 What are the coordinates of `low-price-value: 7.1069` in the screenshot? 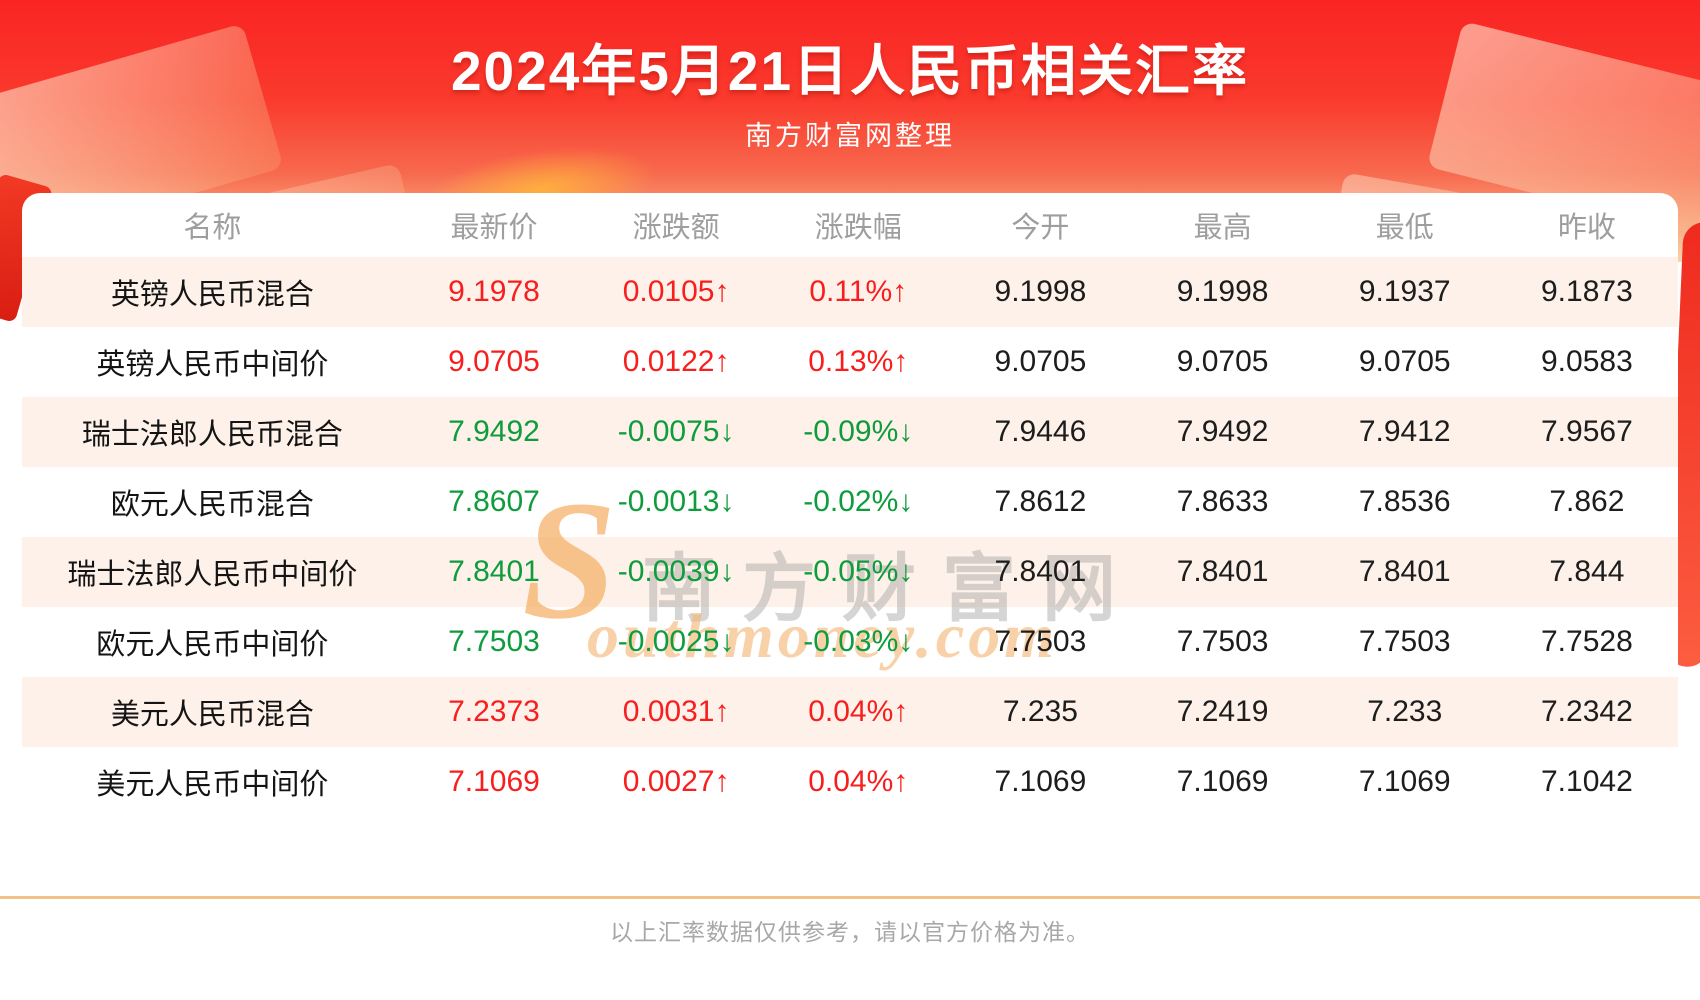 It's located at (1404, 781).